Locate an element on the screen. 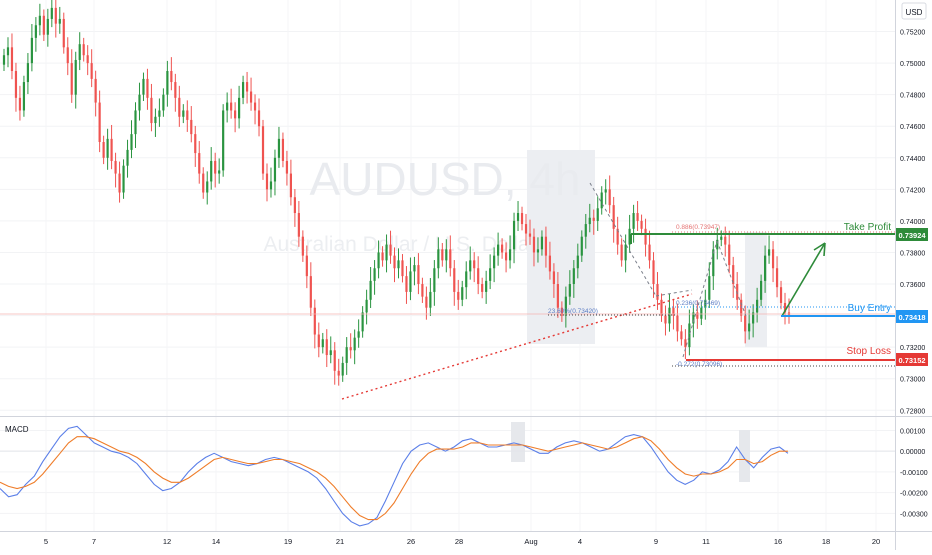 This screenshot has height=555, width=932. time-tick-label: 19 is located at coordinates (288, 541).